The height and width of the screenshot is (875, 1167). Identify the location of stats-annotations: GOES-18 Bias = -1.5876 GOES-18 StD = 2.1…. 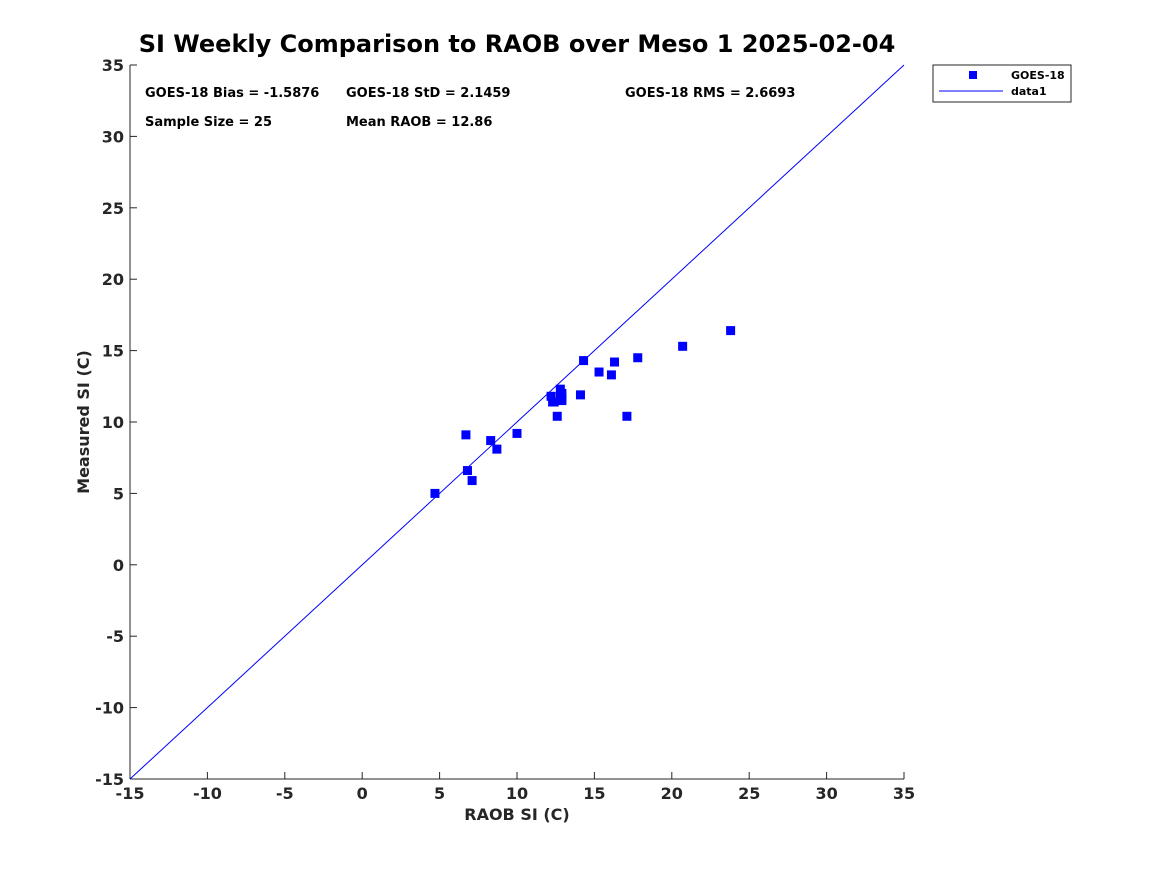
(470, 108).